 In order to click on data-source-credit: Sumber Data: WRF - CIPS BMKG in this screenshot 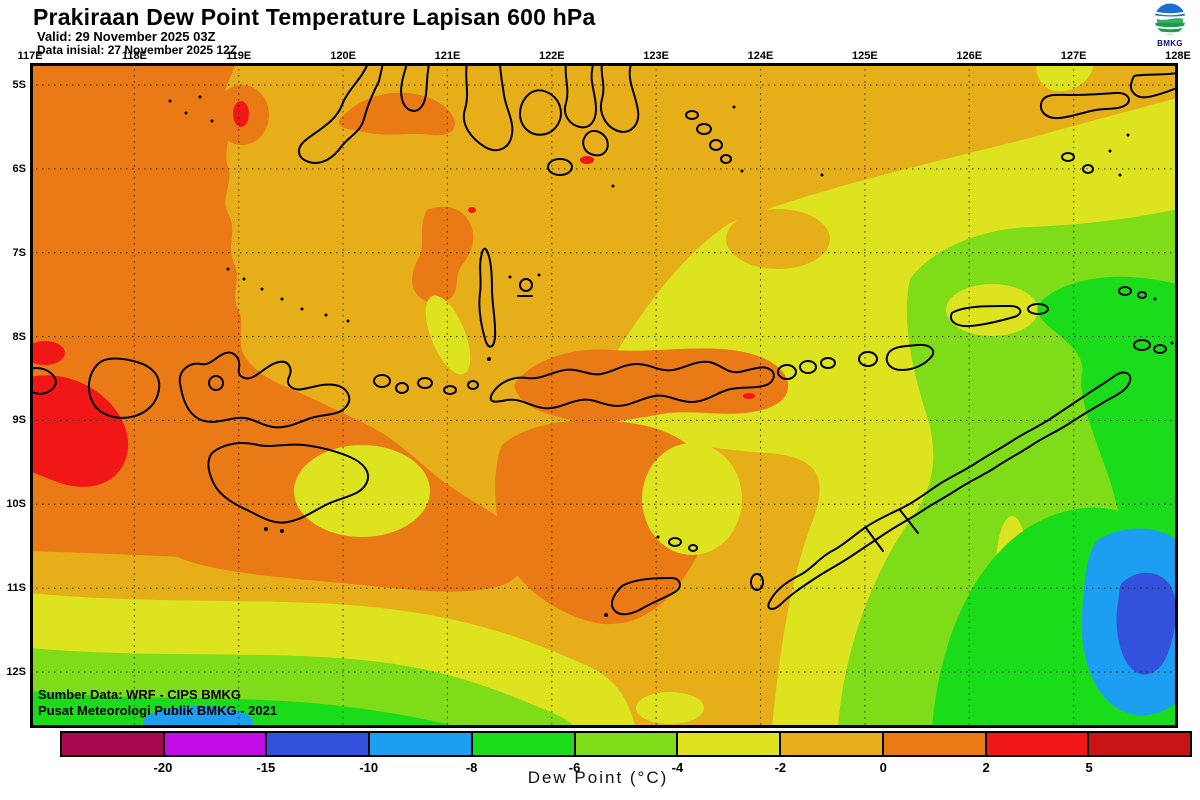, I will do `click(139, 694)`.